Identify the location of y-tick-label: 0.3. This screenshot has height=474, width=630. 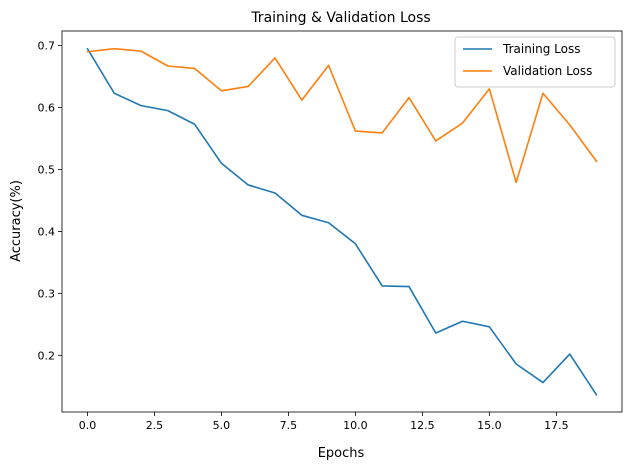
(47, 293).